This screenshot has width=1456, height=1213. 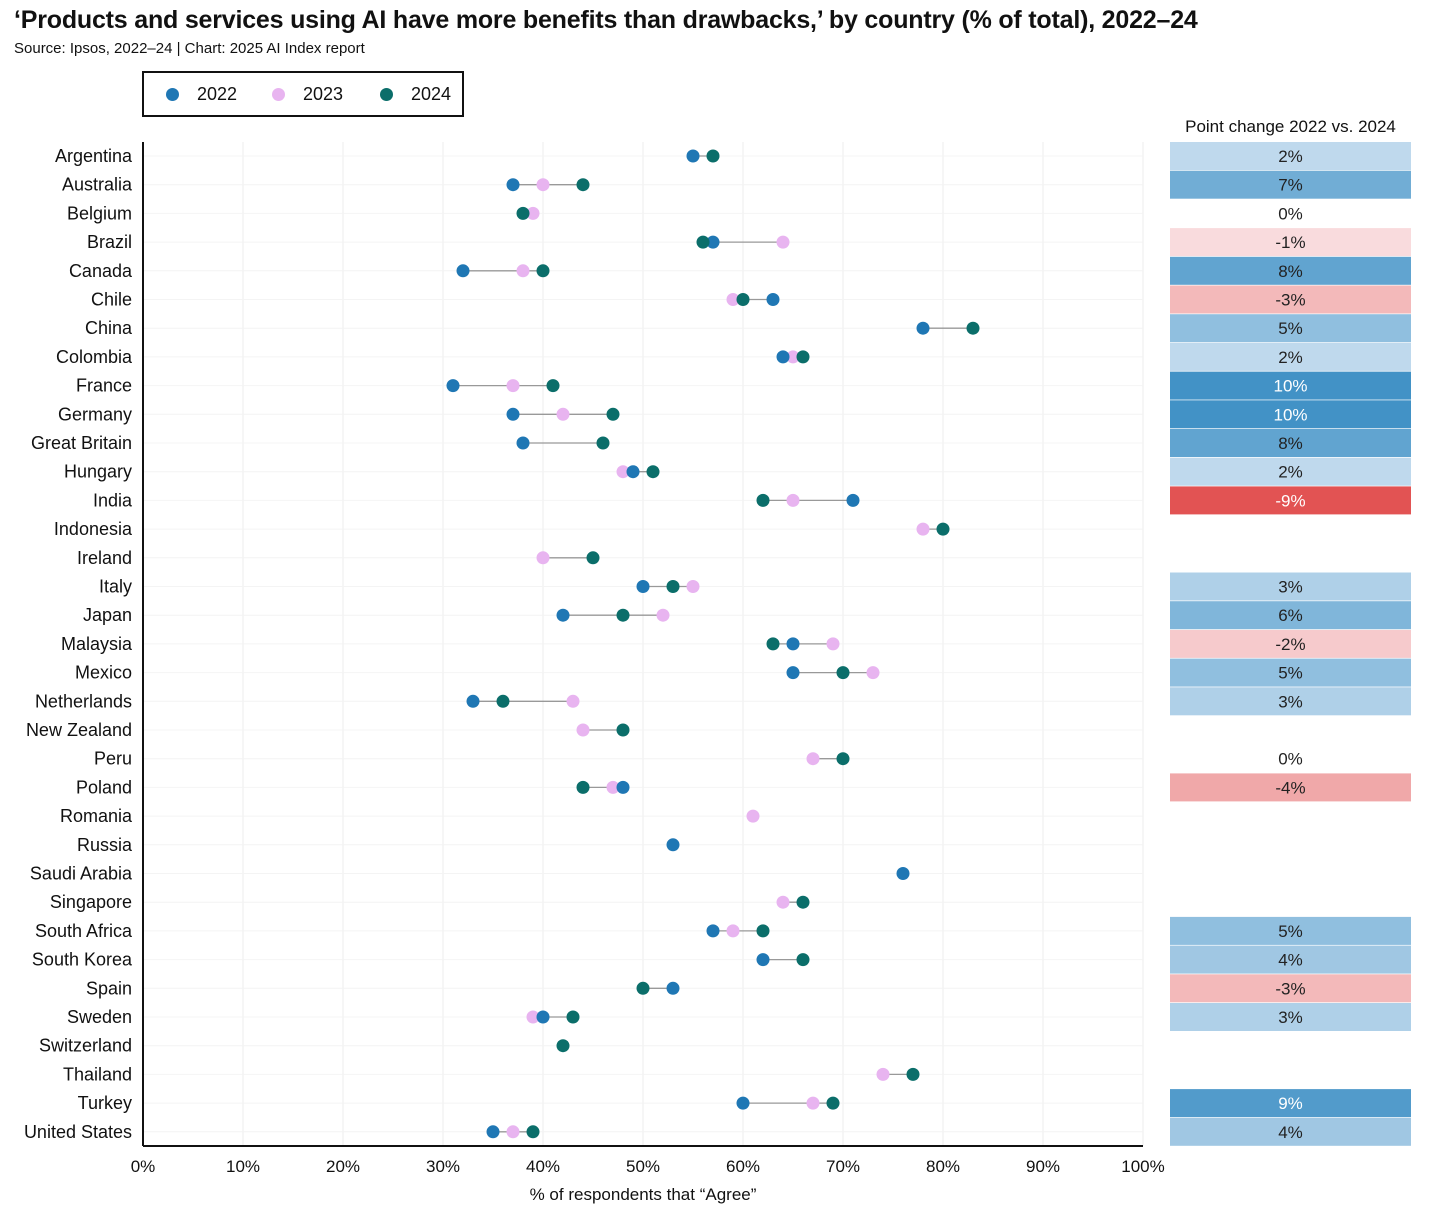 I want to click on change-value: 3%, so click(x=1290, y=1017).